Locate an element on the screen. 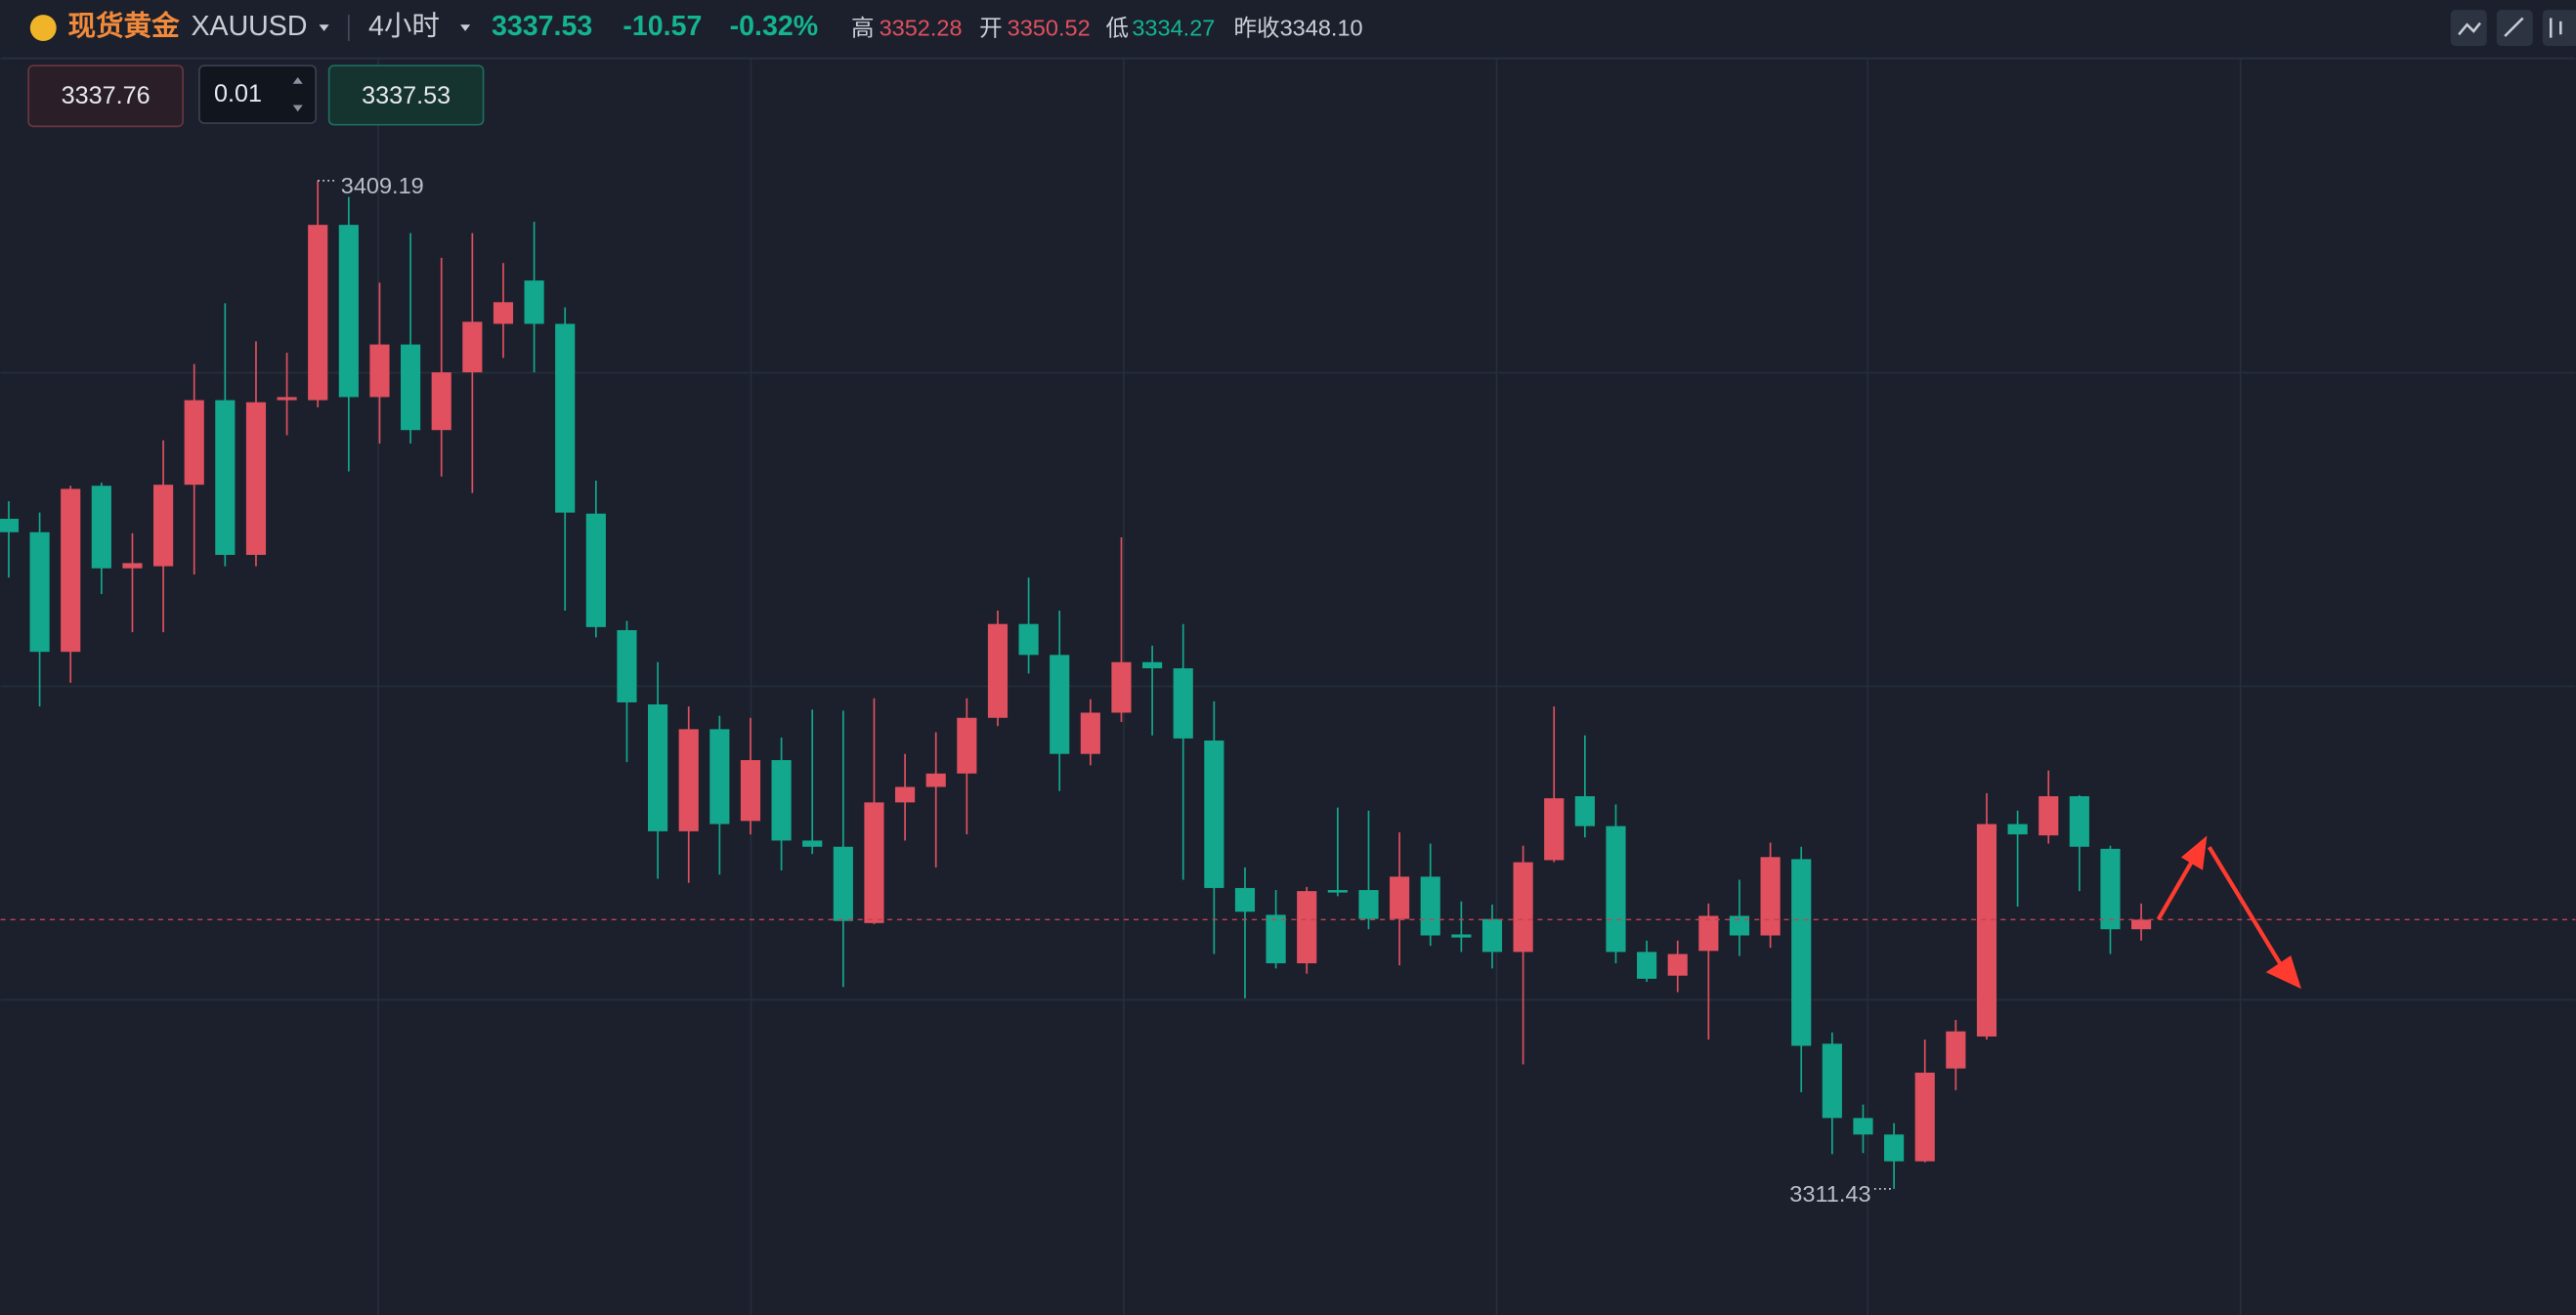 The image size is (2576, 1315). quantity-input is located at coordinates (258, 94).